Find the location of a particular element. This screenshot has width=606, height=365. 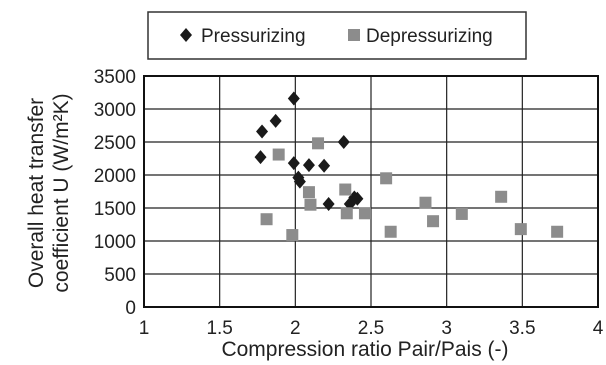

legend-label-depressurizing: Depressurizing is located at coordinates (429, 36).